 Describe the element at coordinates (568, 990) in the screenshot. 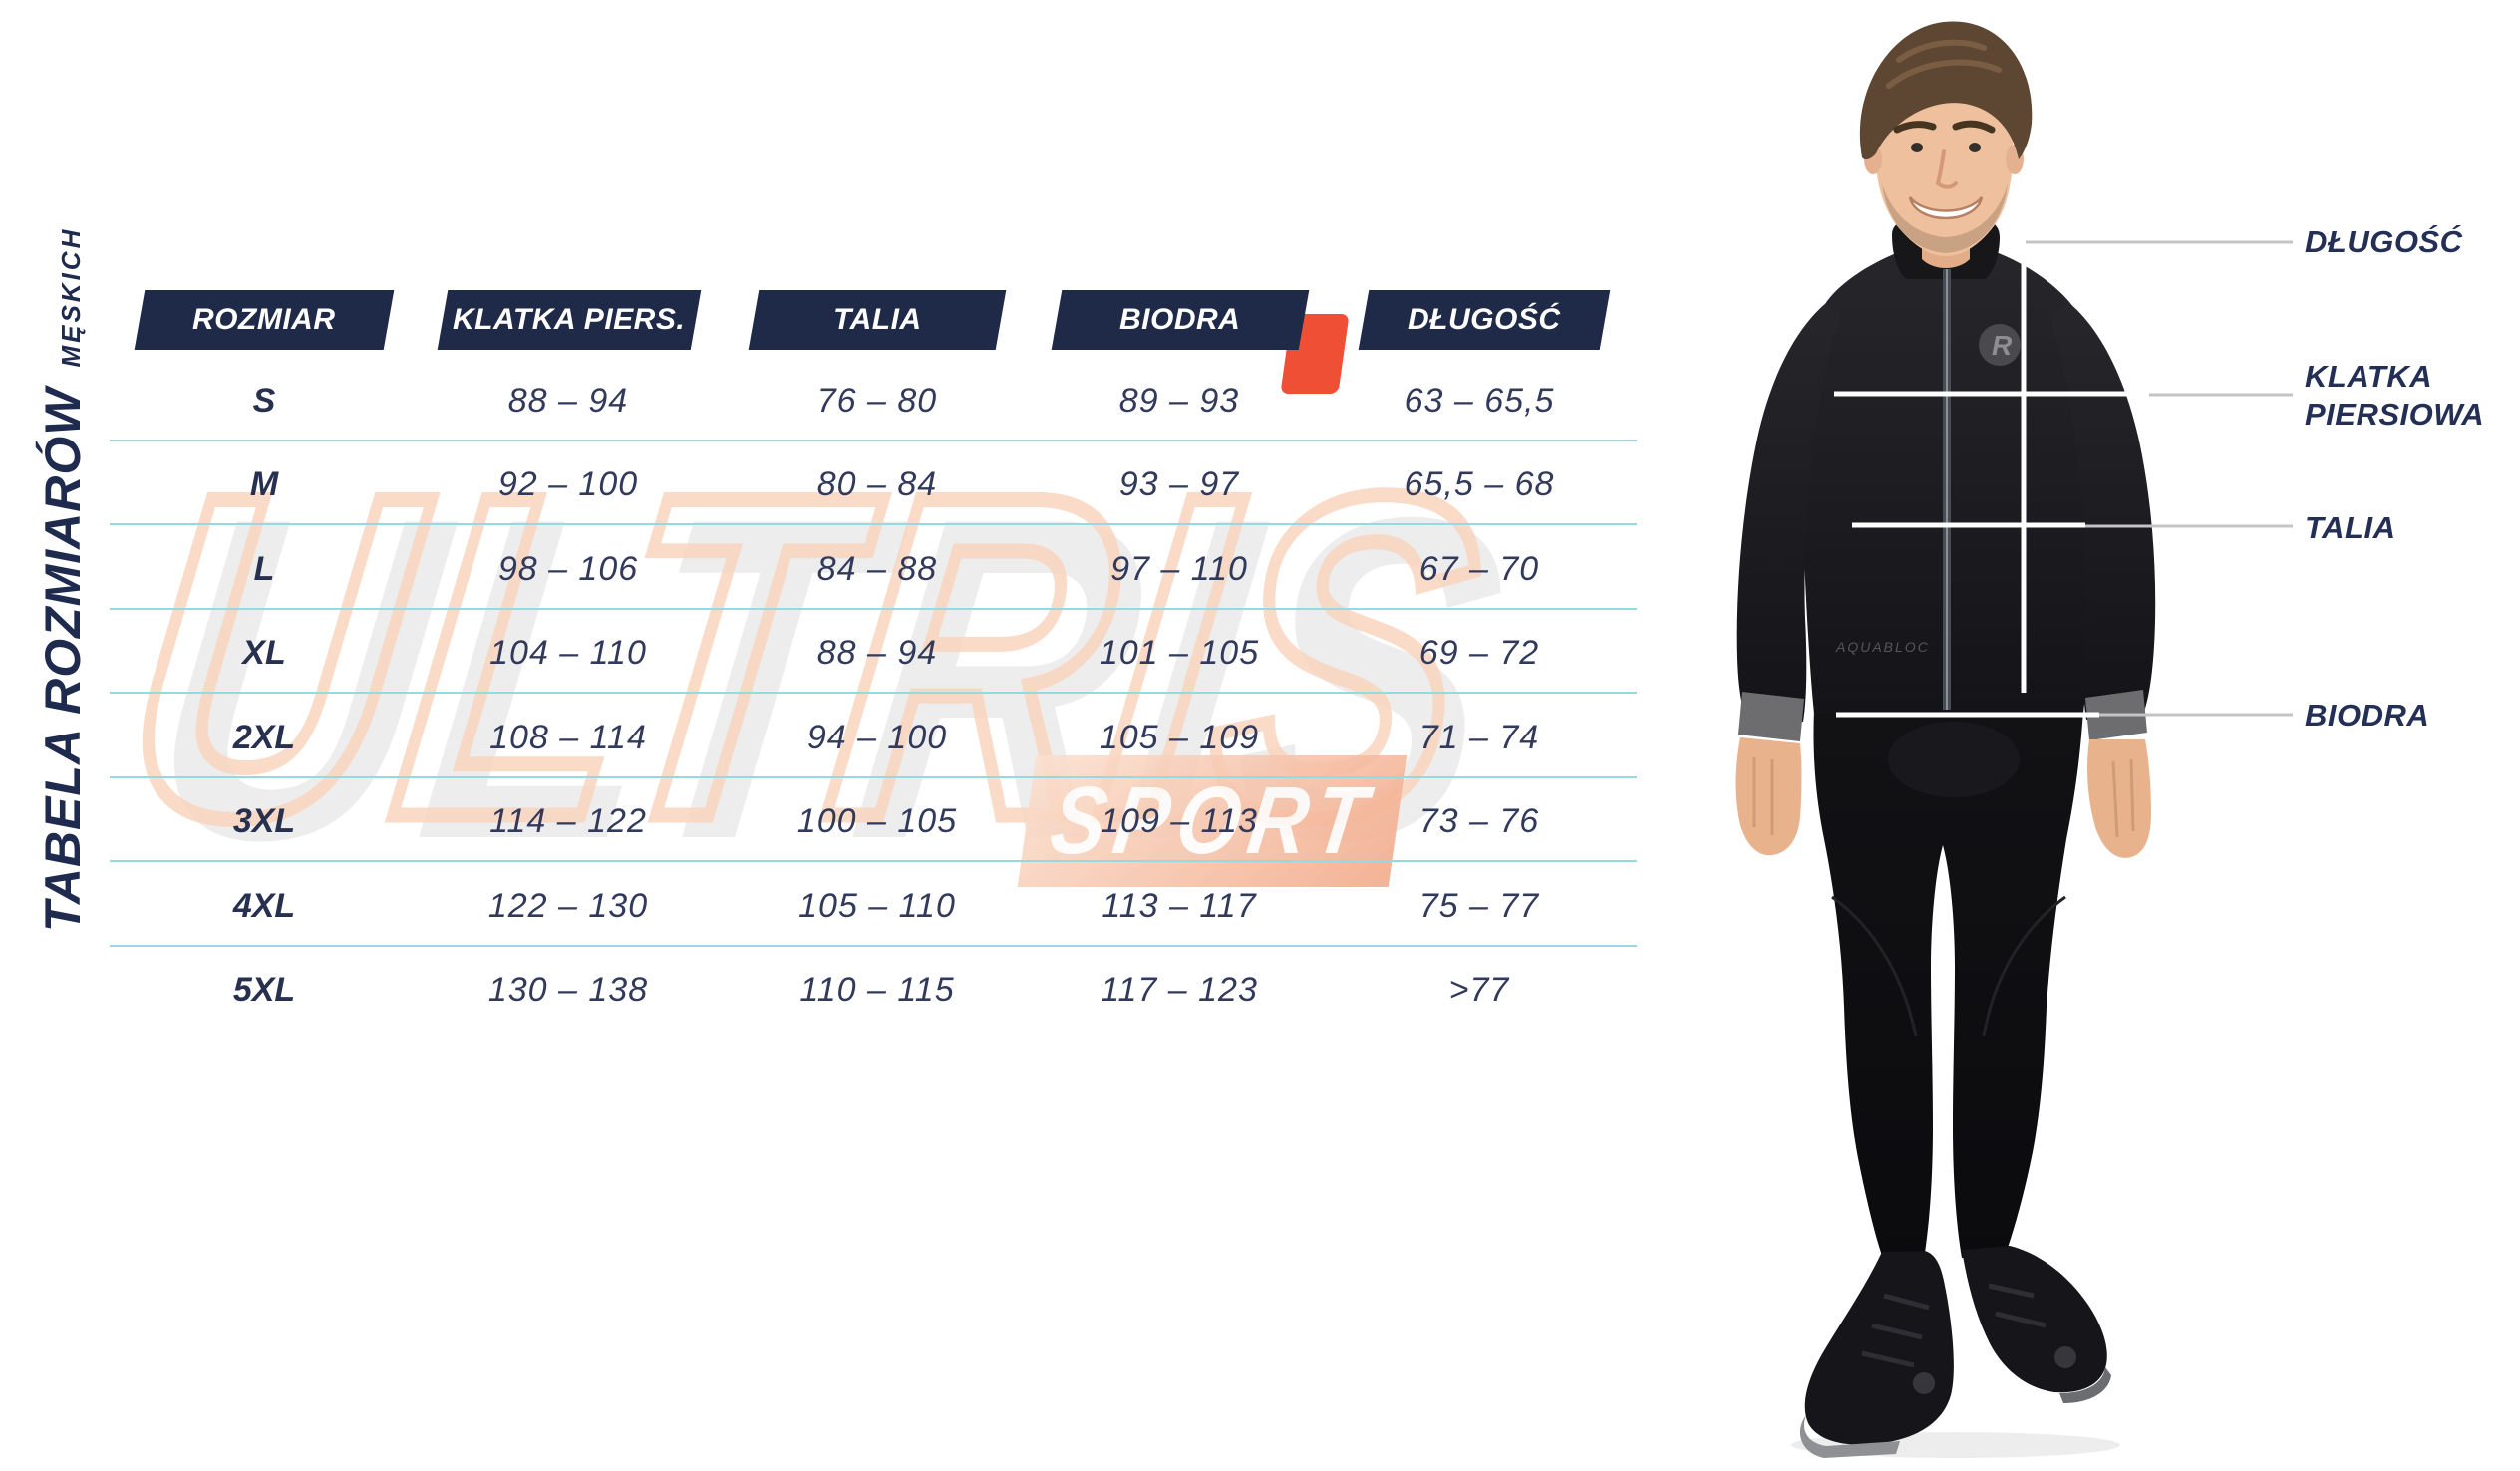

I see `chest-cell: 130 – 138` at that location.